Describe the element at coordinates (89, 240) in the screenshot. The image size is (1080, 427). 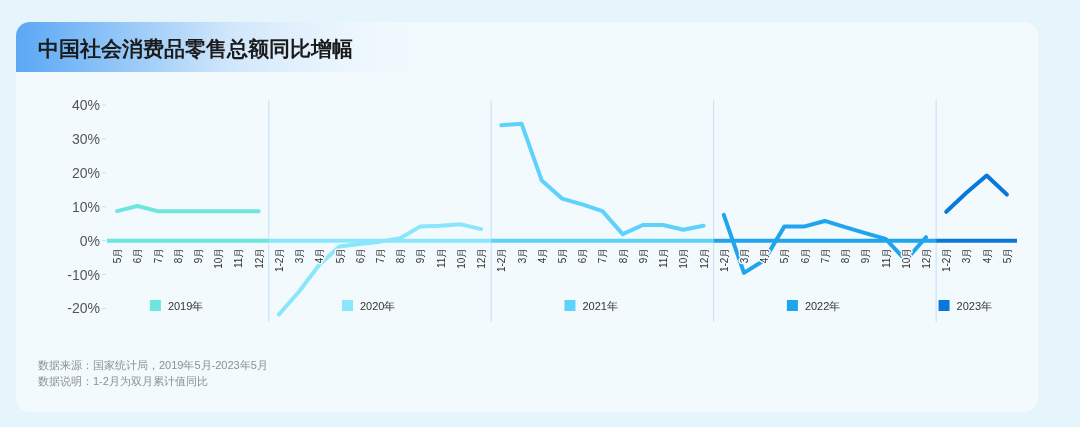
I see `y-tick-label: 0%` at that location.